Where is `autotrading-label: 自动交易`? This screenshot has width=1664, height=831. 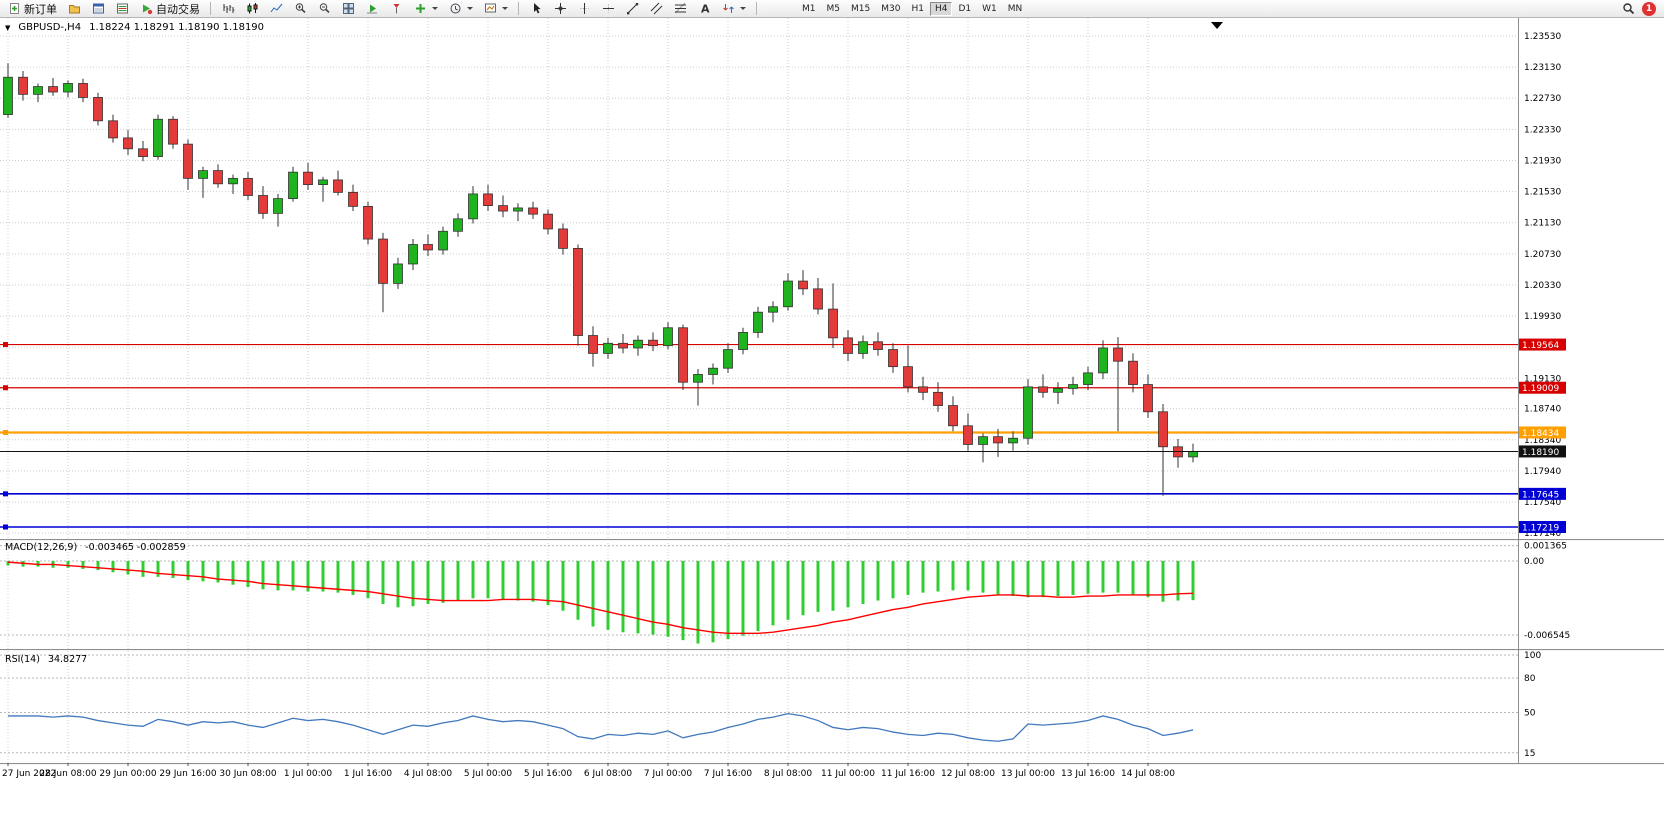
autotrading-label: 自动交易 is located at coordinates (178, 9).